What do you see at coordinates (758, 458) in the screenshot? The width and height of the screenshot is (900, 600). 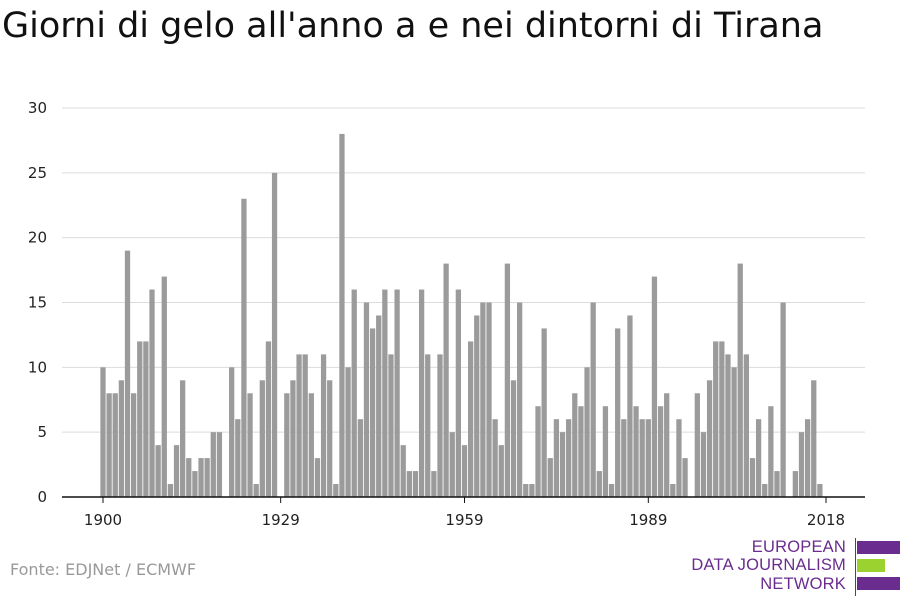 I see `bar-2007` at bounding box center [758, 458].